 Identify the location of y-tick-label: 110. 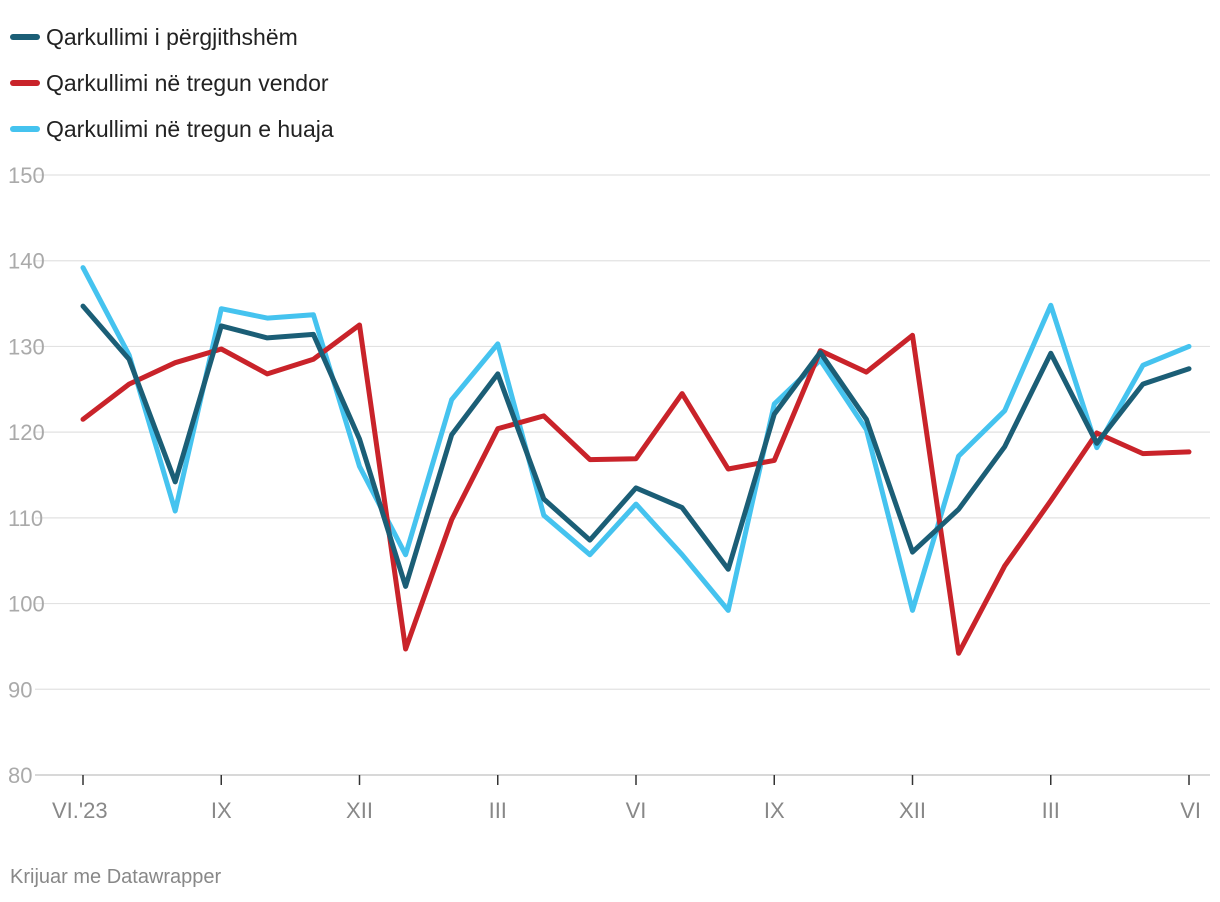
(25, 518).